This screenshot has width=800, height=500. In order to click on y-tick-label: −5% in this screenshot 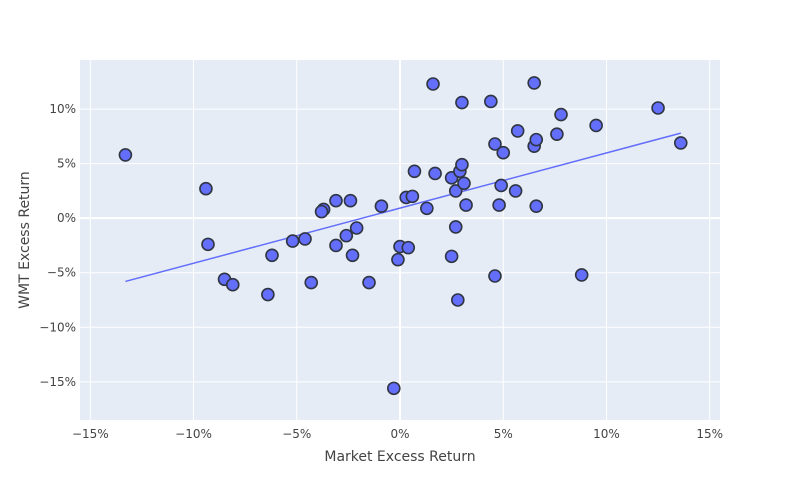, I will do `click(61, 273)`.